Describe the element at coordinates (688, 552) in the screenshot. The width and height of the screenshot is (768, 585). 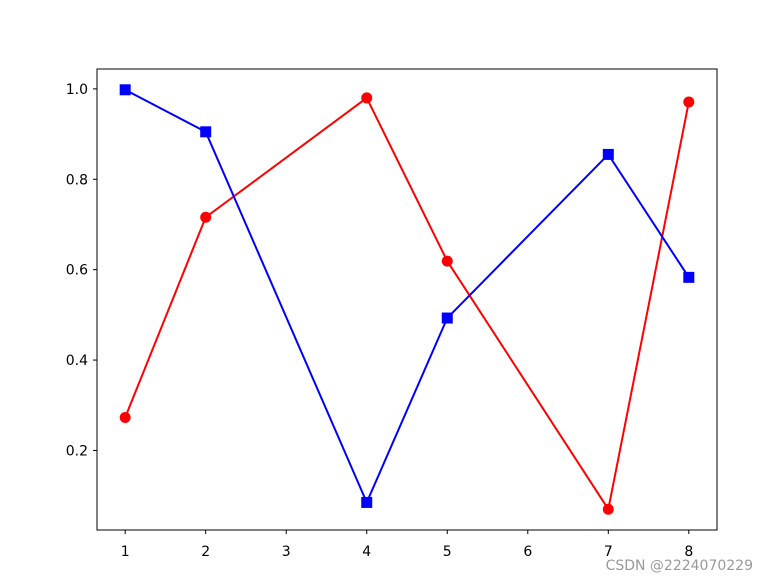
I see `x-tick-label: 8` at that location.